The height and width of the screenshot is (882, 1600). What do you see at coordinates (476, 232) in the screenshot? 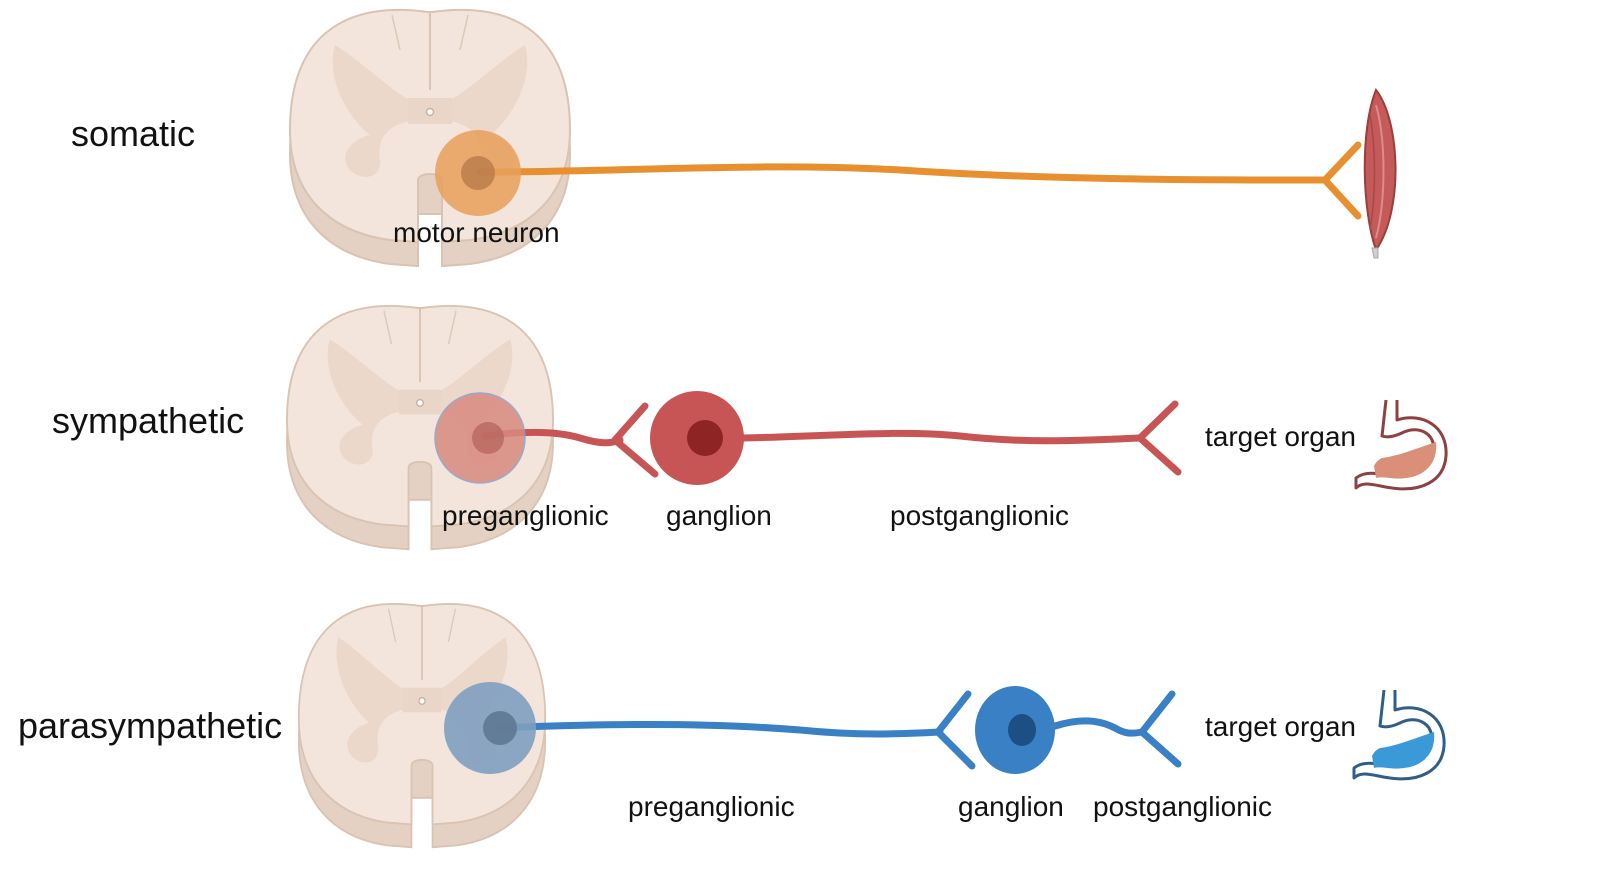
I see `label-motor-neuron: motor neuron` at bounding box center [476, 232].